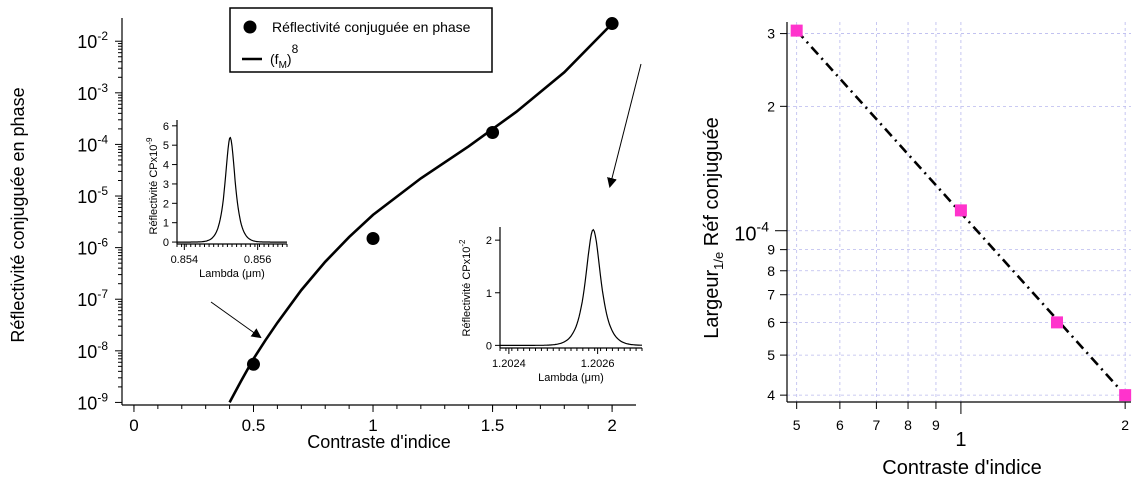  Describe the element at coordinates (771, 322) in the screenshot. I see `y-tick-label: 6` at that location.